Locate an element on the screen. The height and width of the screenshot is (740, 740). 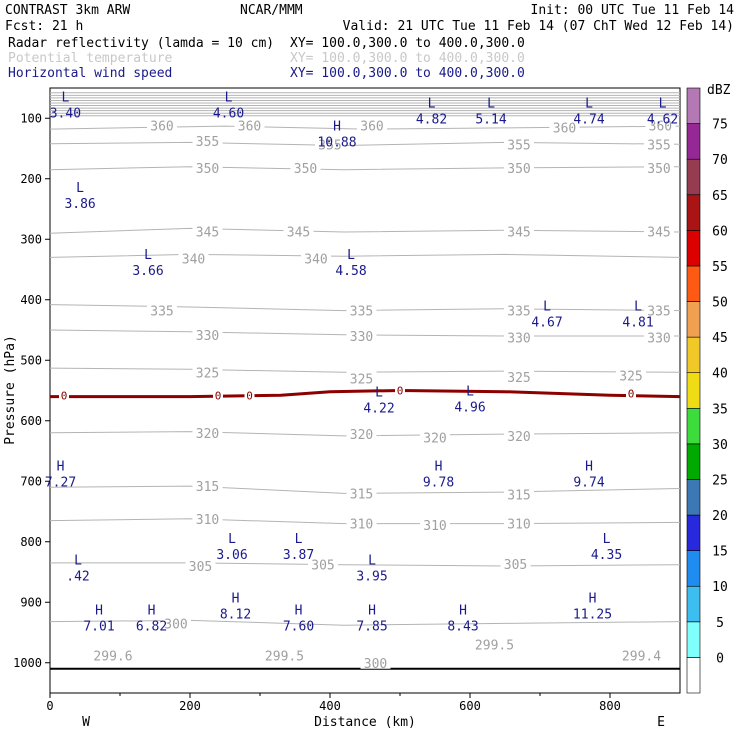
wind-extremum-value: 3.66 is located at coordinates (147, 271).